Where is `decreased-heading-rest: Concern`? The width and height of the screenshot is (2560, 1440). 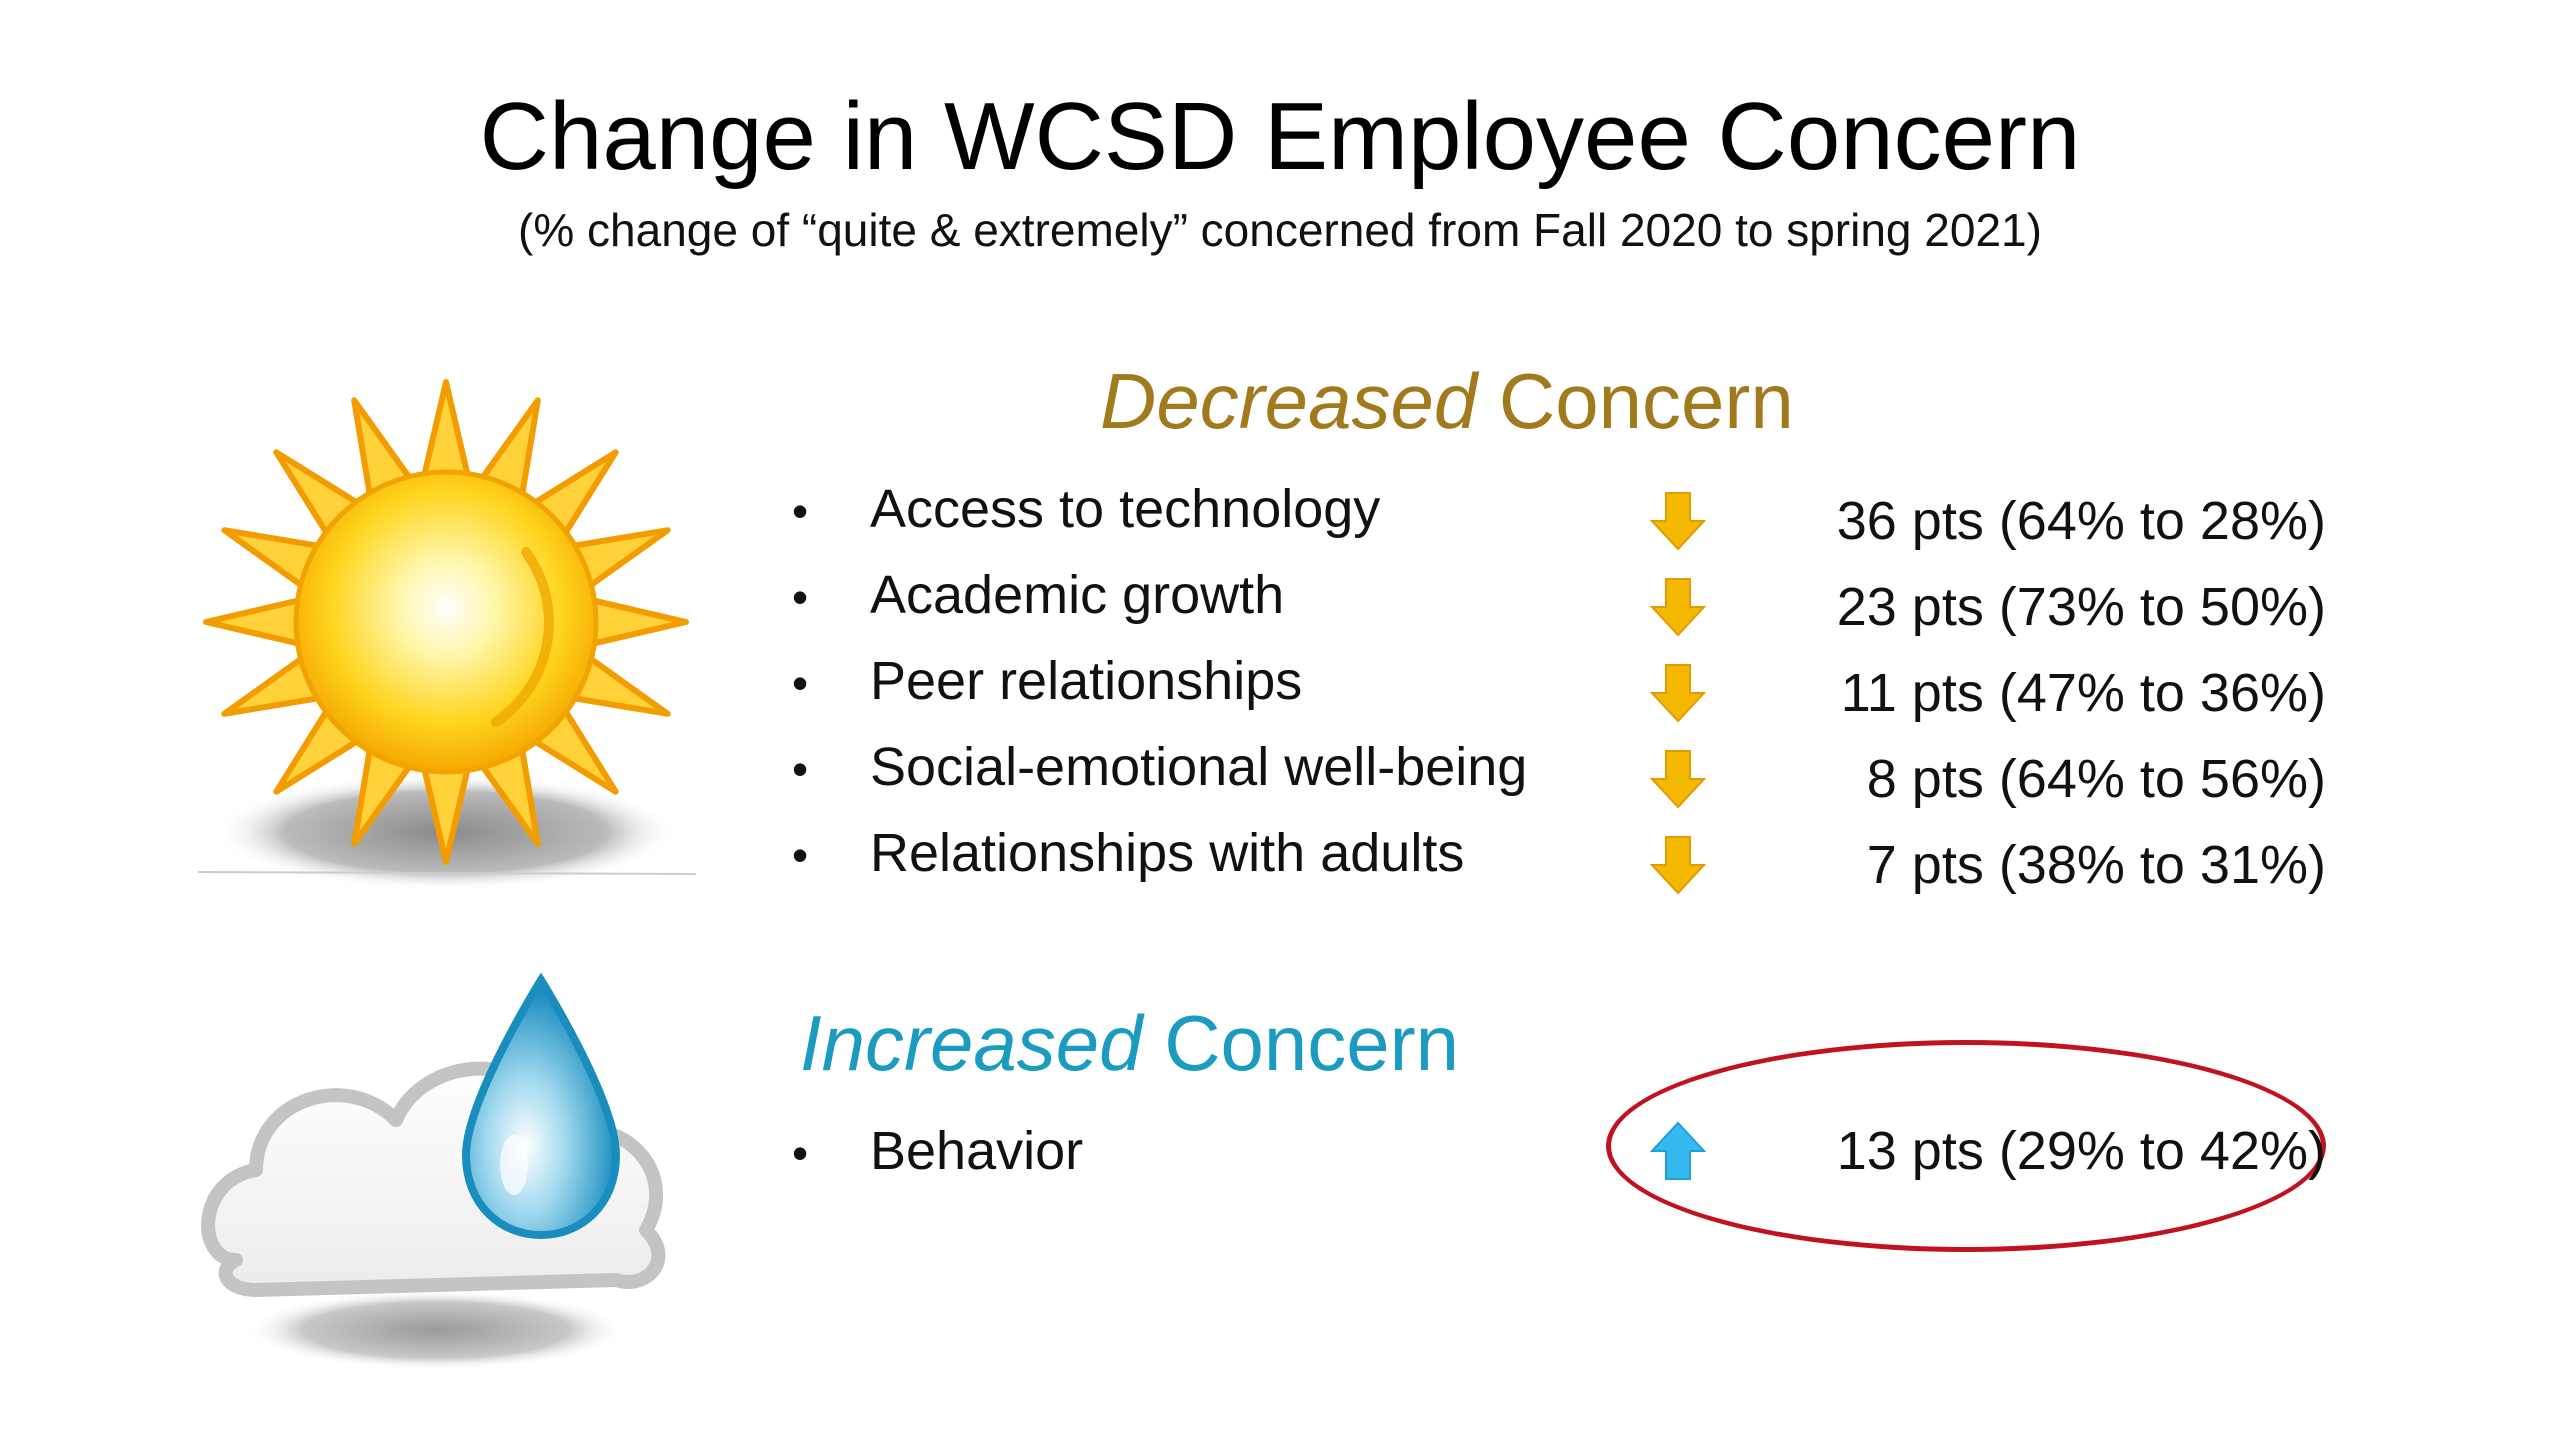 decreased-heading-rest: Concern is located at coordinates (1635, 401).